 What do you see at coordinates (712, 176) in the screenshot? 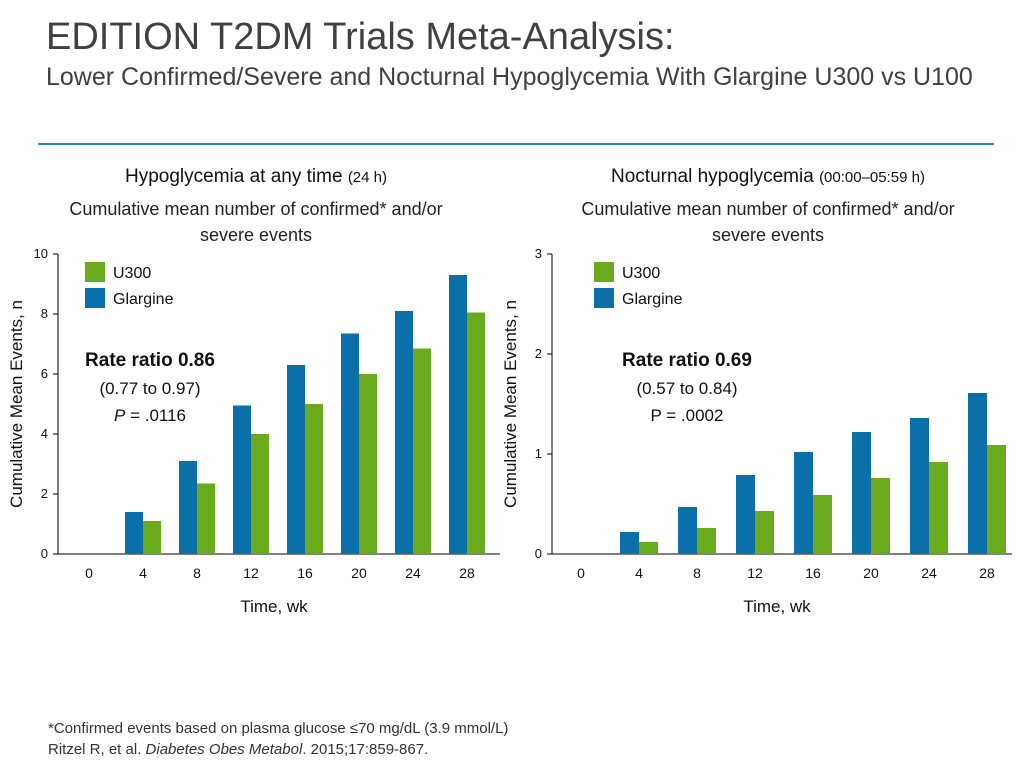
I see `chart-title-text: Nocturnal hypoglycemia` at bounding box center [712, 176].